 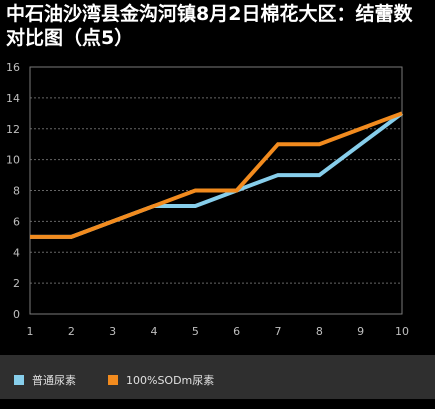 What do you see at coordinates (195, 331) in the screenshot?
I see `x-tick-label: 5` at bounding box center [195, 331].